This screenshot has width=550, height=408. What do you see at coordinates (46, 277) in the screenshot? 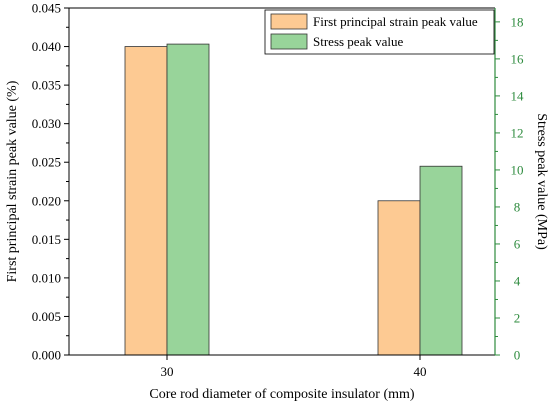
I see `left-y-tick-label: 0.010` at bounding box center [46, 277].